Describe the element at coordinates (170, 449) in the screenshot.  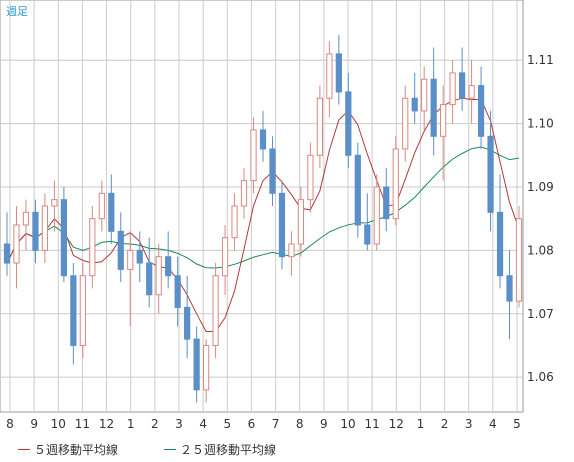
I see `legend-swatch-ma25` at that location.